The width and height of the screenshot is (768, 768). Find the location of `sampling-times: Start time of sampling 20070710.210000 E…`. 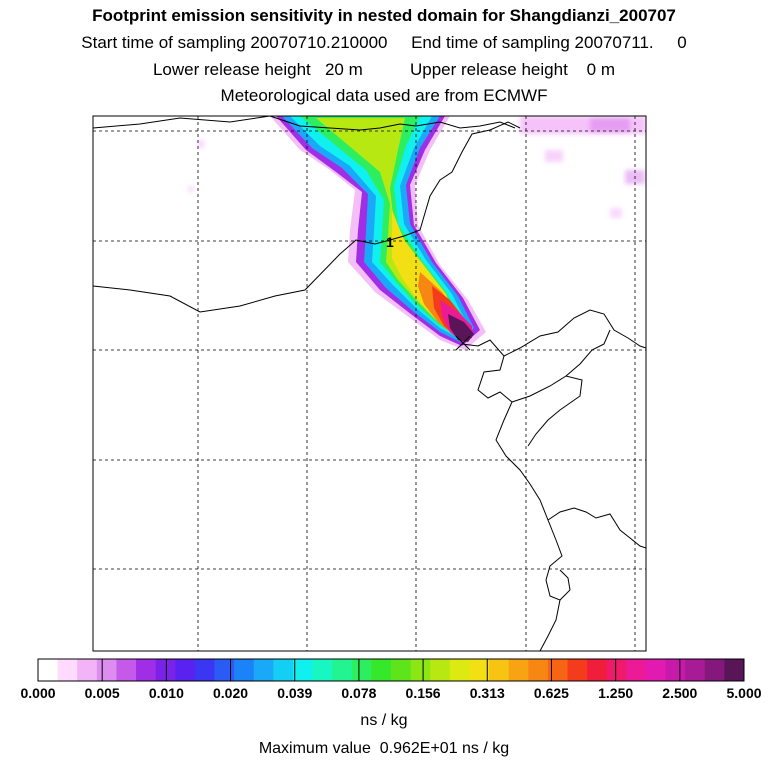

sampling-times: Start time of sampling 20070710.210000 E… is located at coordinates (384, 42).